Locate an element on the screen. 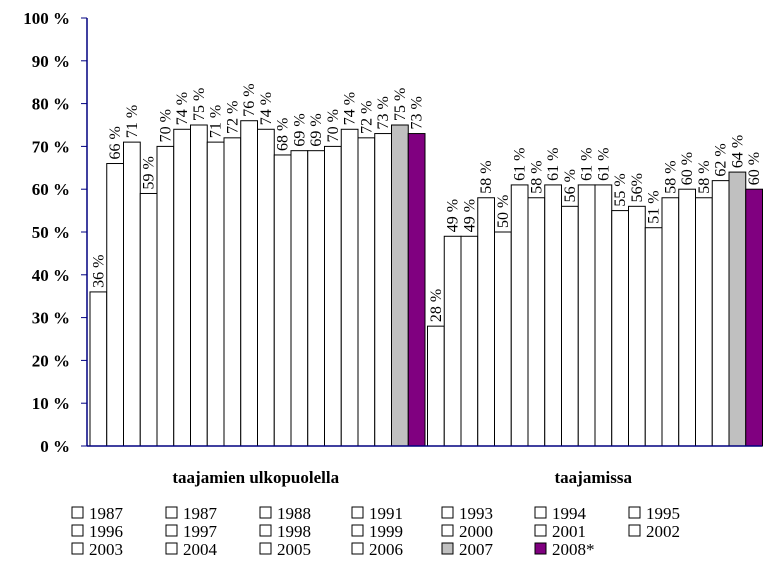 This screenshot has width=772, height=569. y-tick-label: 10 % is located at coordinates (51, 403).